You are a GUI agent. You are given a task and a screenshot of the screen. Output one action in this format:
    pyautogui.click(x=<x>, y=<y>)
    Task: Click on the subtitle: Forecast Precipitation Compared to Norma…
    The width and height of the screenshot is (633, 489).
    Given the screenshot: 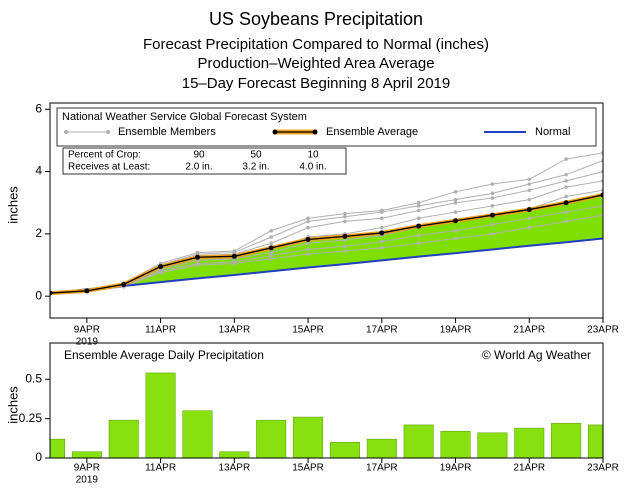 What is the action you would take?
    pyautogui.click(x=316, y=44)
    